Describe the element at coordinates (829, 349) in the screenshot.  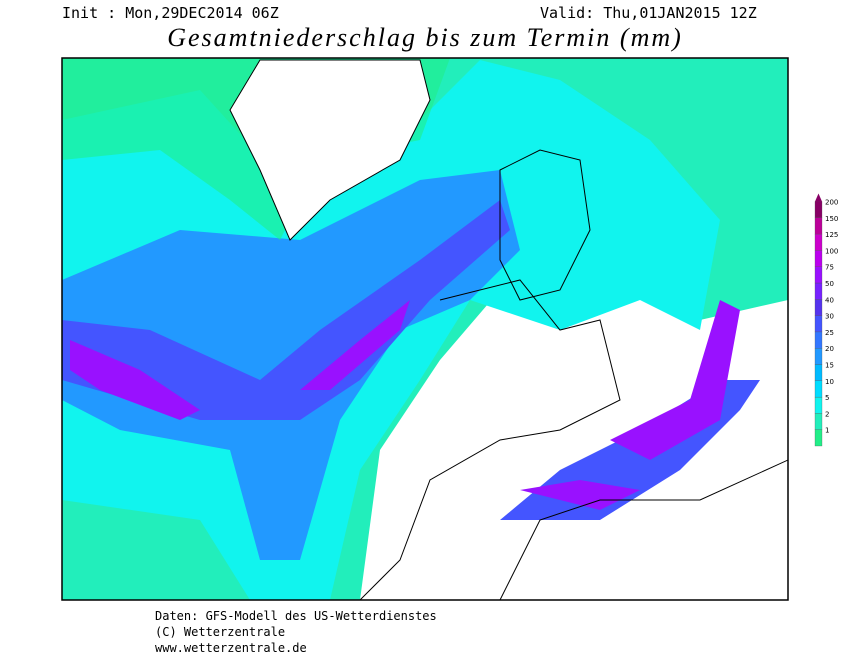
I see `legend-label: 20` at that location.